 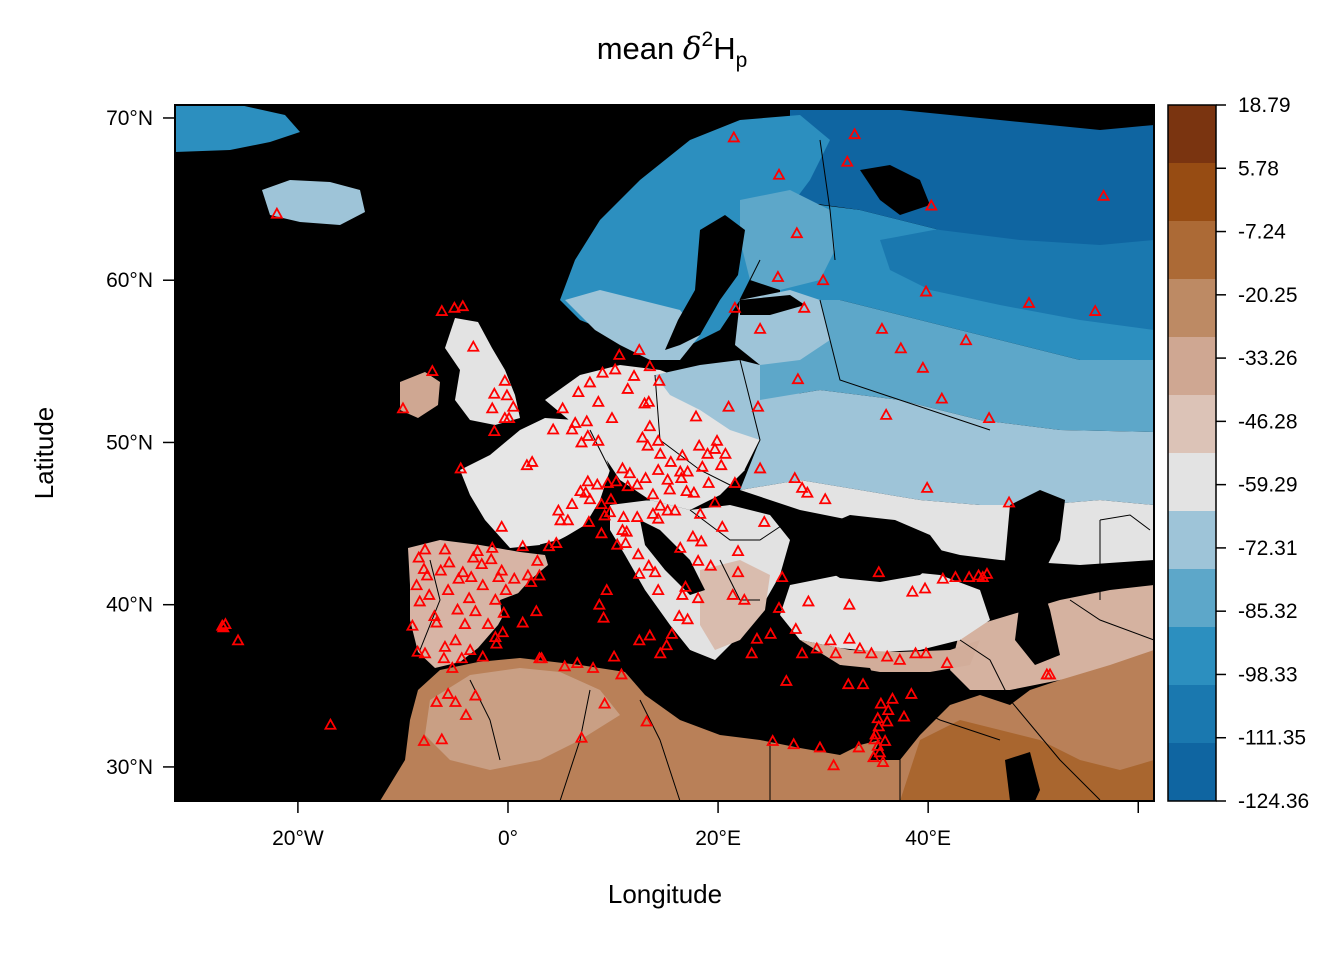 I want to click on land-russia-core, so click(x=1017, y=277).